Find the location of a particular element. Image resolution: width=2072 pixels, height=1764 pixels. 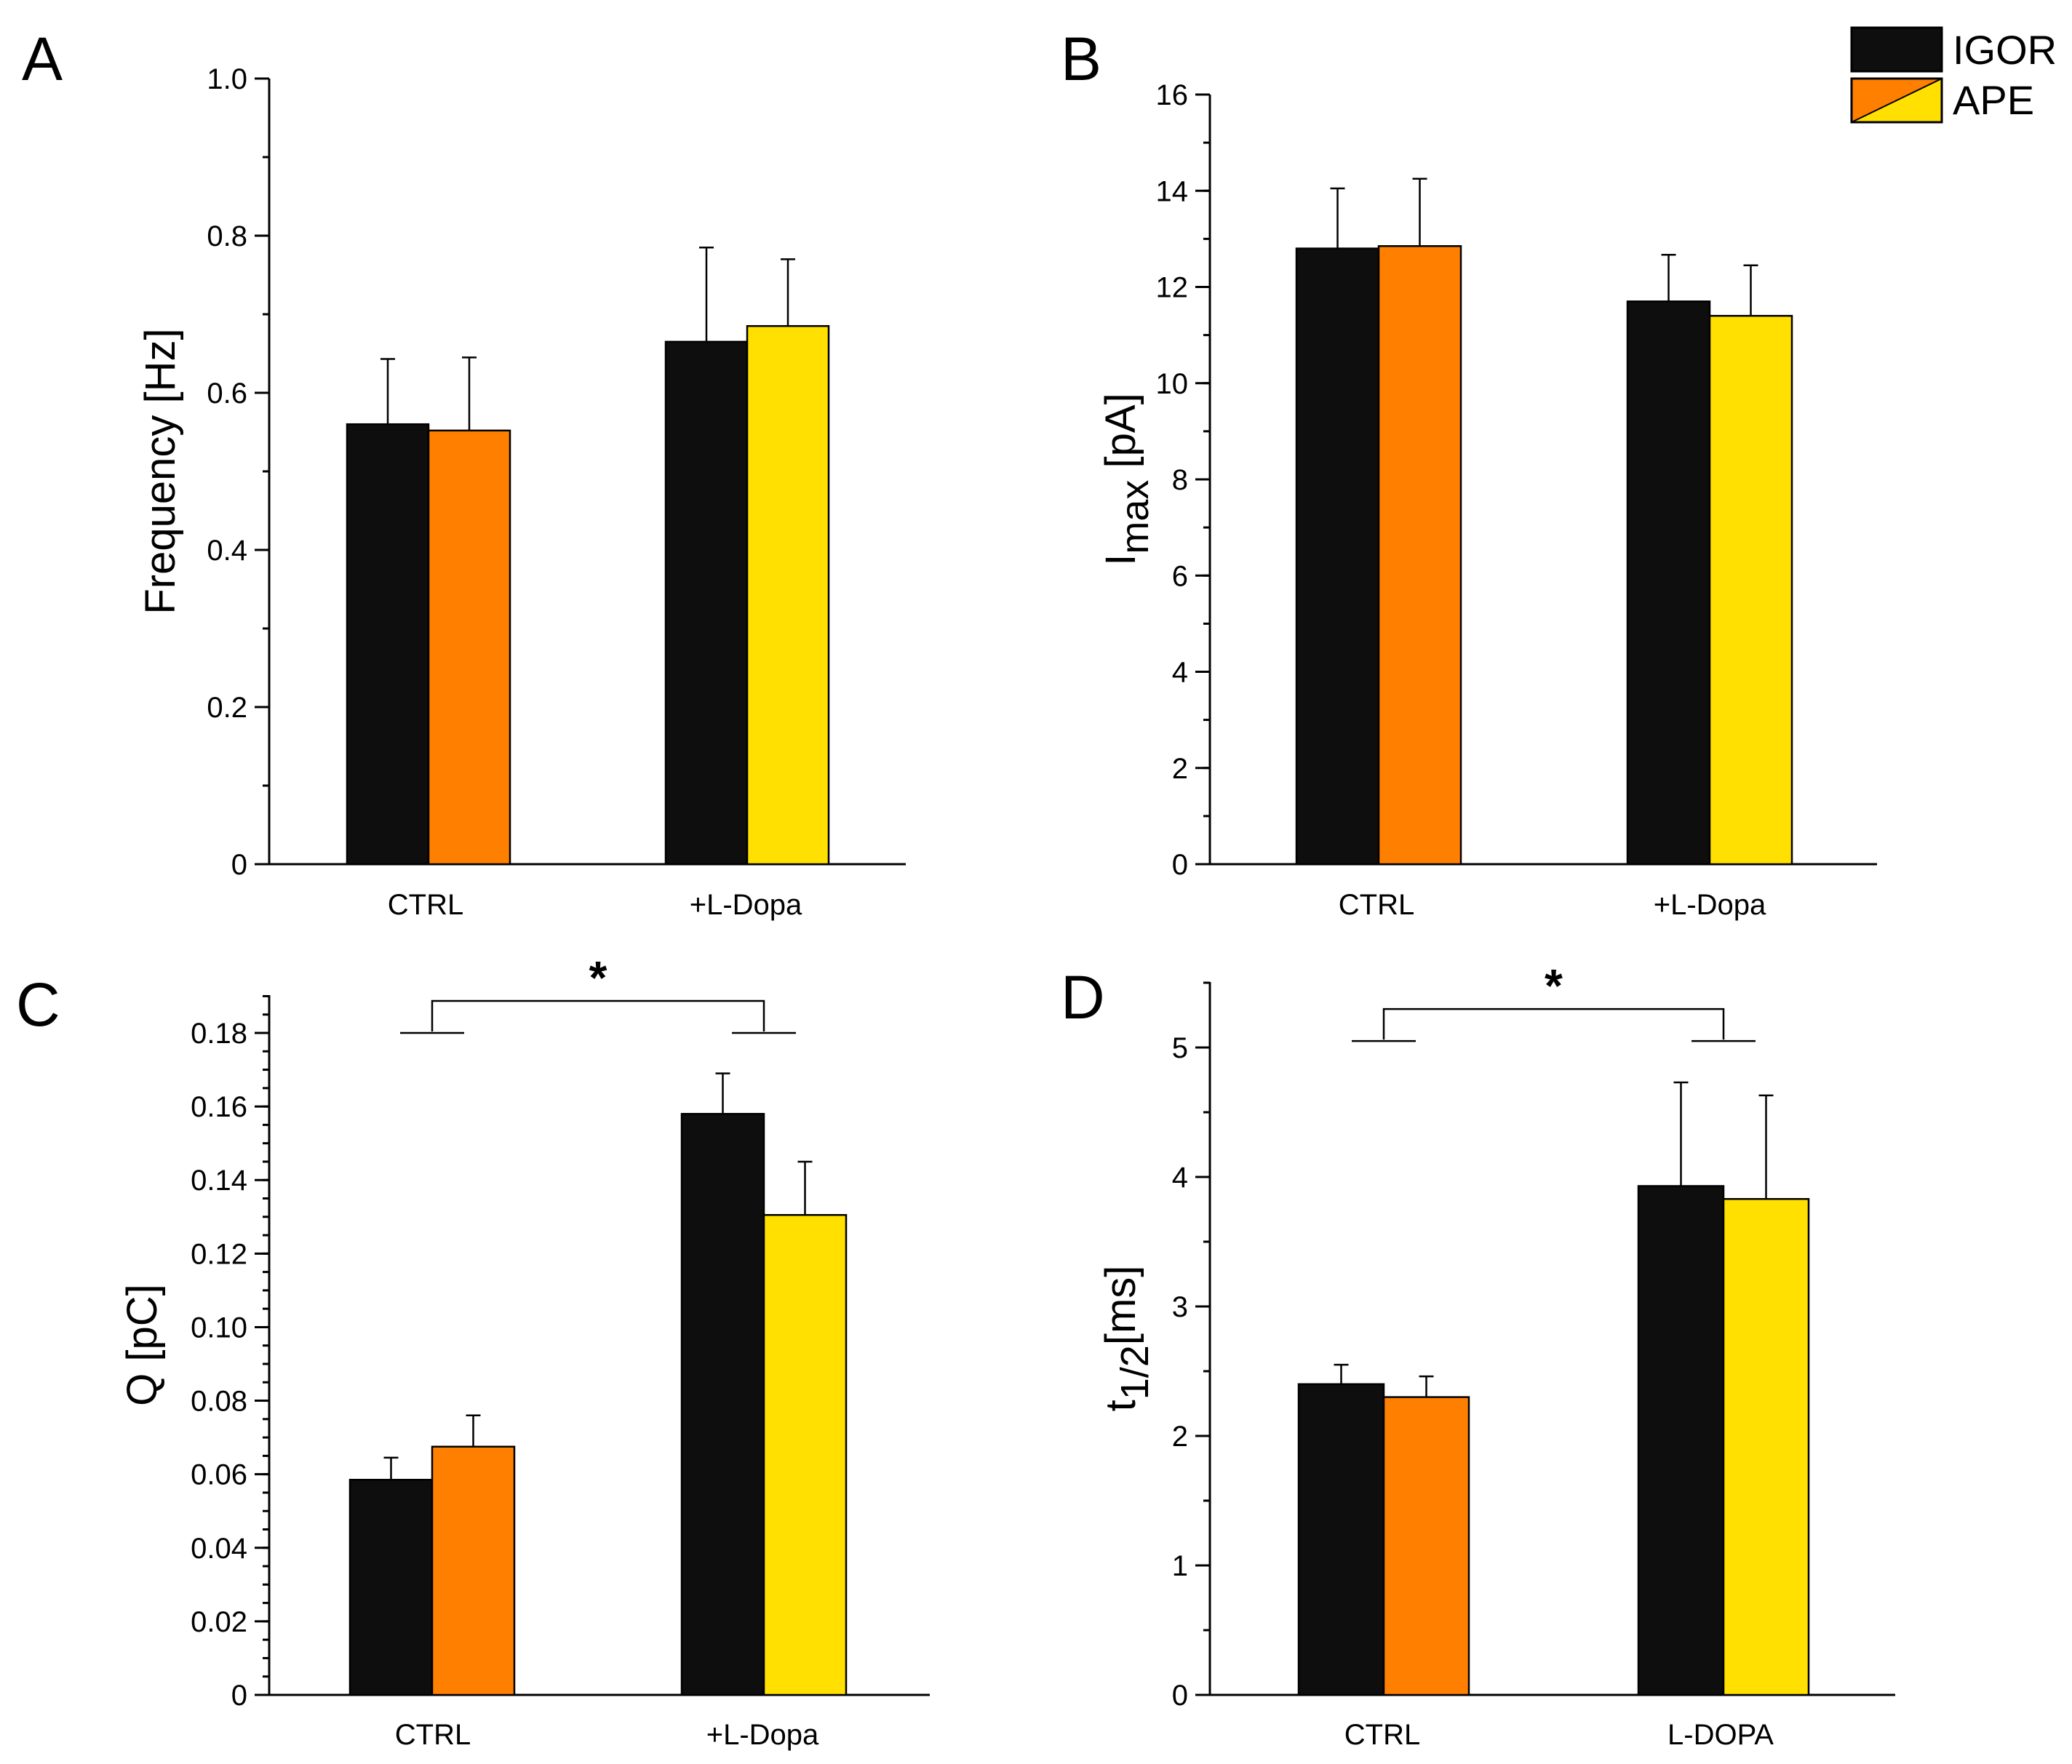

legend-swatch-igor is located at coordinates (1896, 49).